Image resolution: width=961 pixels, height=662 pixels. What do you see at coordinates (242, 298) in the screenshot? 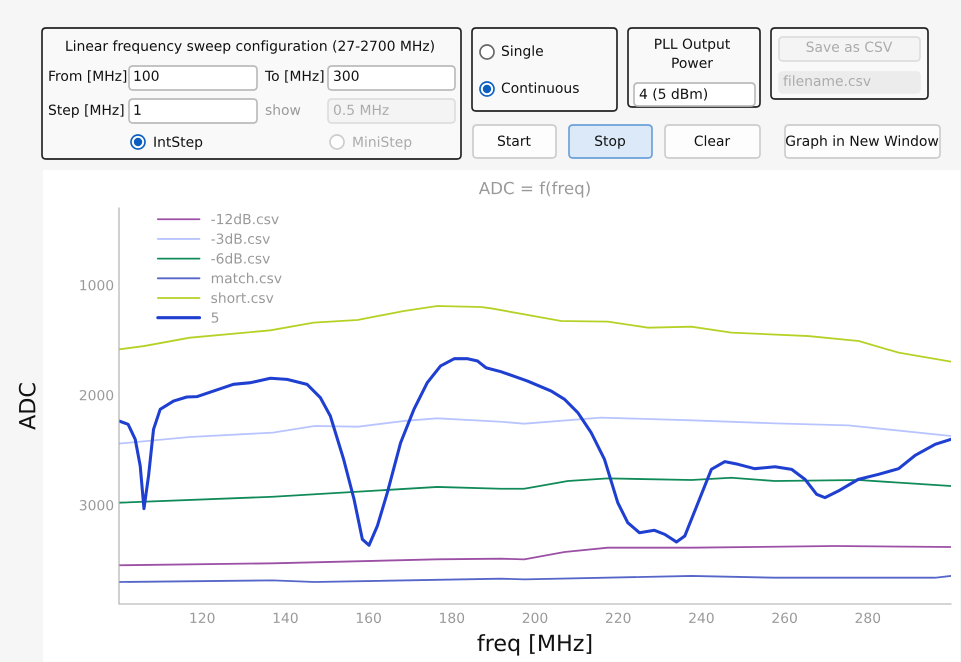
I see `legend-label: short.csv` at bounding box center [242, 298].